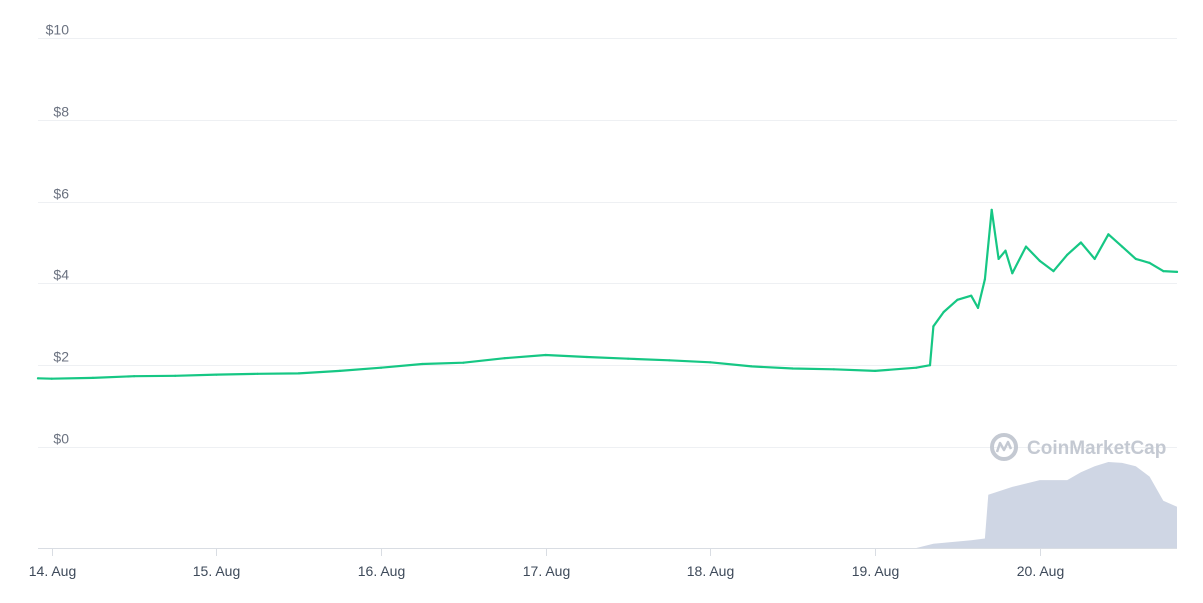  Describe the element at coordinates (382, 571) in the screenshot. I see `x-tick-label: 16. Aug` at that location.